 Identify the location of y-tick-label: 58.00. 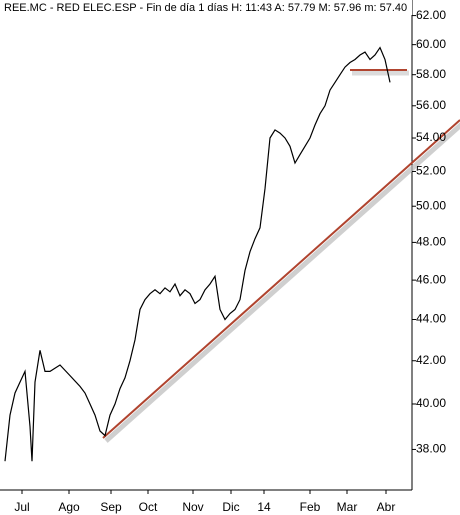
(431, 74).